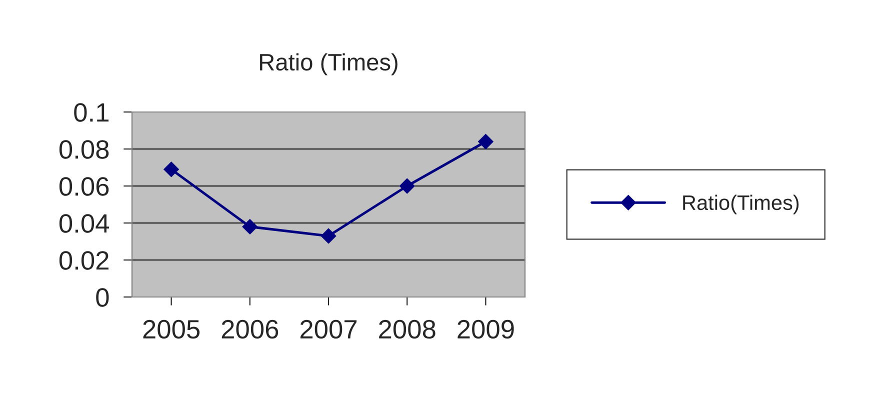  What do you see at coordinates (84, 149) in the screenshot?
I see `y-tick-label: 0.08` at bounding box center [84, 149].